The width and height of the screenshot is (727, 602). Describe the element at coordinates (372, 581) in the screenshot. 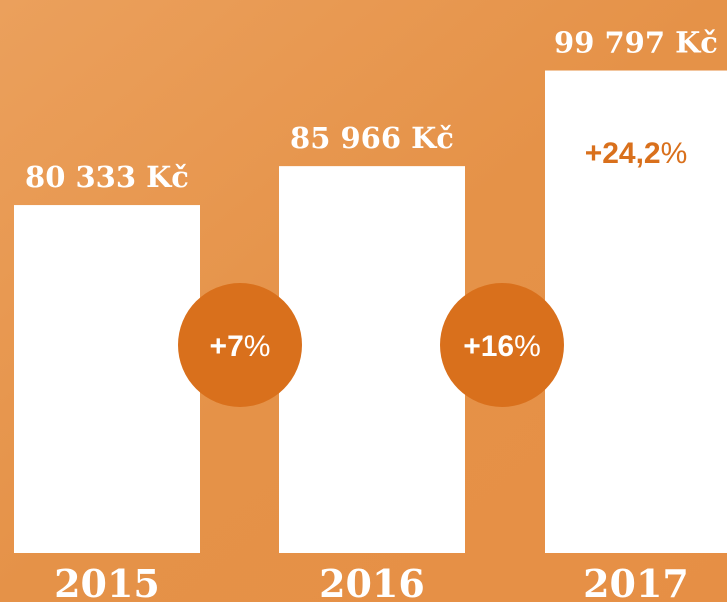

I see `x-tick-label: 2016` at that location.